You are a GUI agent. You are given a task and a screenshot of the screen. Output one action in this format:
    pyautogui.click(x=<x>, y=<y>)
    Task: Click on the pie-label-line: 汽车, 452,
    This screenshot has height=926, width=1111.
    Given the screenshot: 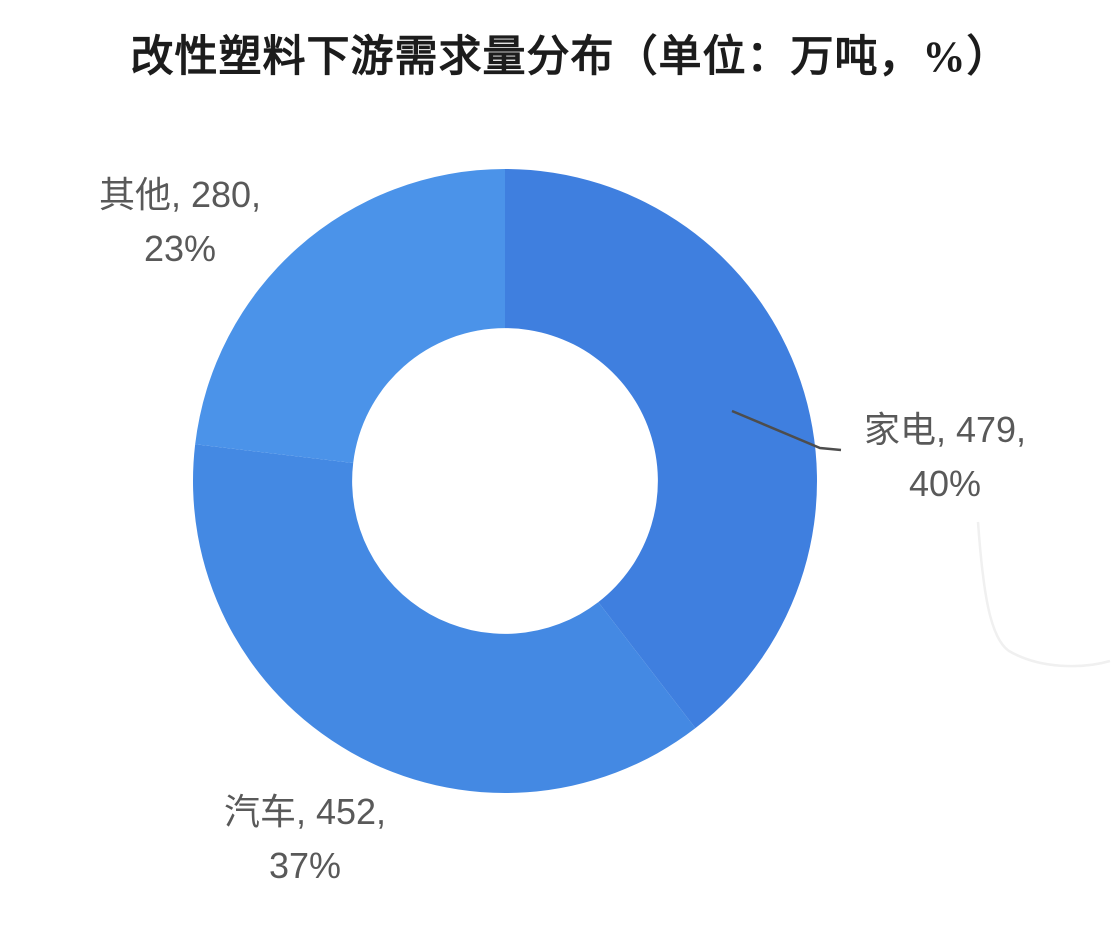 What is the action you would take?
    pyautogui.click(x=305, y=811)
    